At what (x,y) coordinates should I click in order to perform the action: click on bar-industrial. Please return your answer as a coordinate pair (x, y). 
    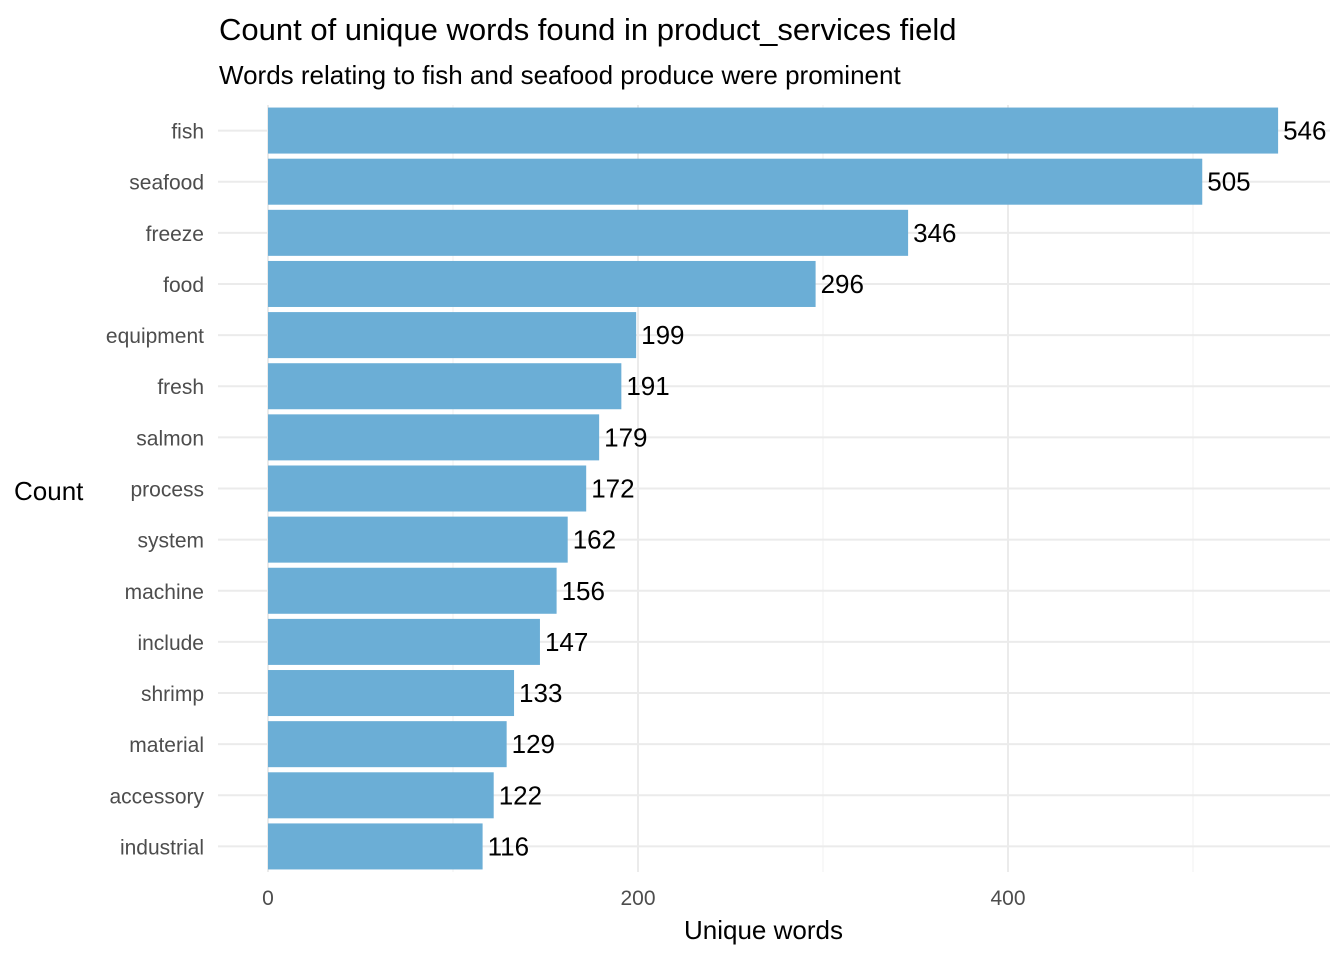
    Looking at the image, I should click on (375, 846).